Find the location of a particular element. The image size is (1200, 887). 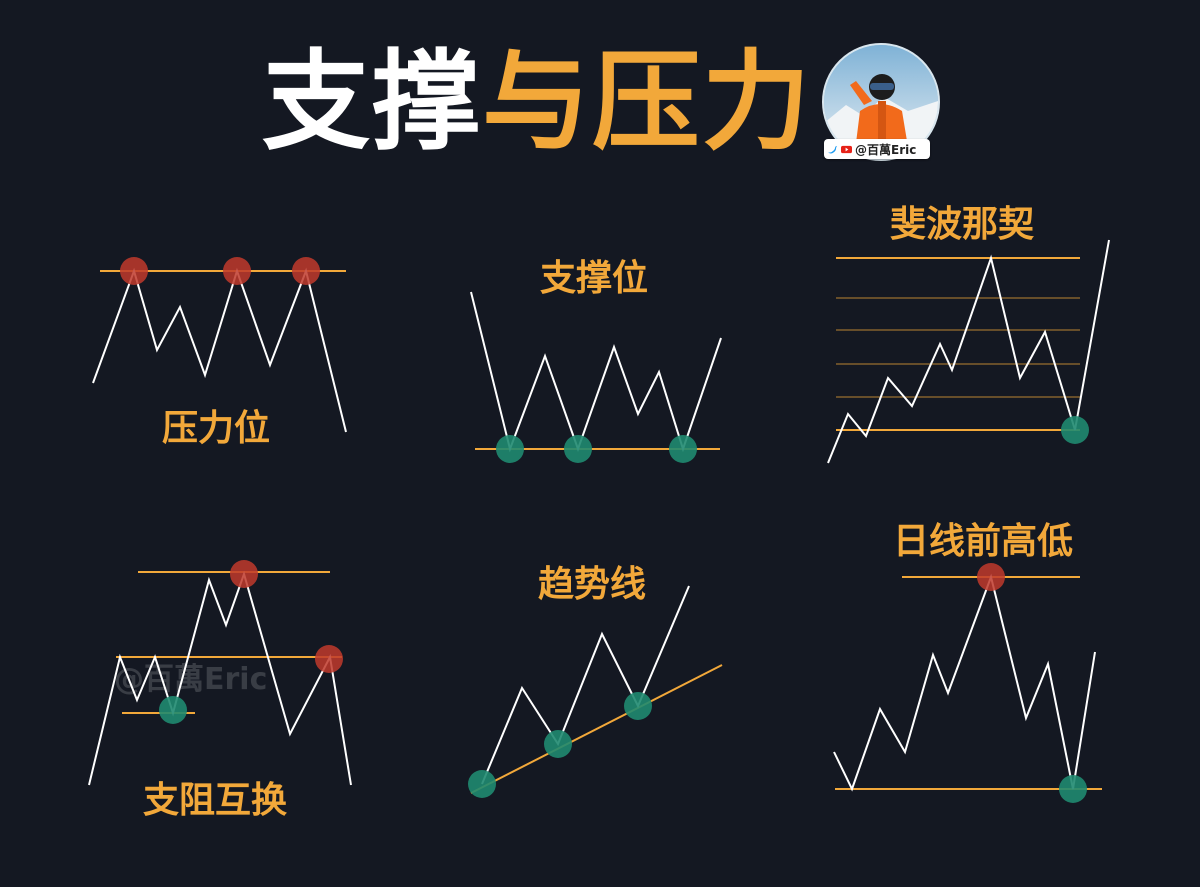

label-resistance: 压力位 is located at coordinates (216, 428).